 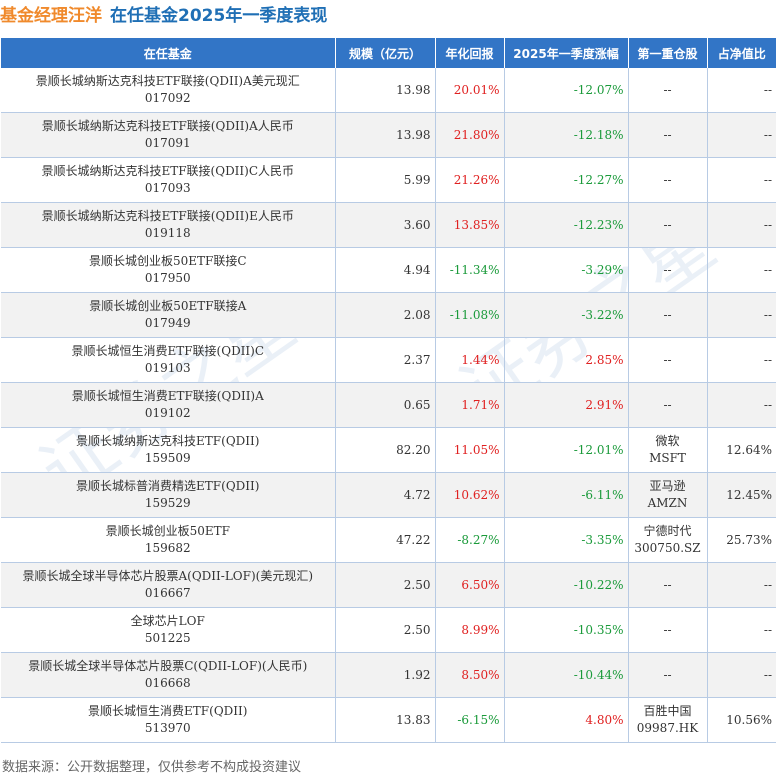 What do you see at coordinates (167, 323) in the screenshot?
I see `fund-code: 017949` at bounding box center [167, 323].